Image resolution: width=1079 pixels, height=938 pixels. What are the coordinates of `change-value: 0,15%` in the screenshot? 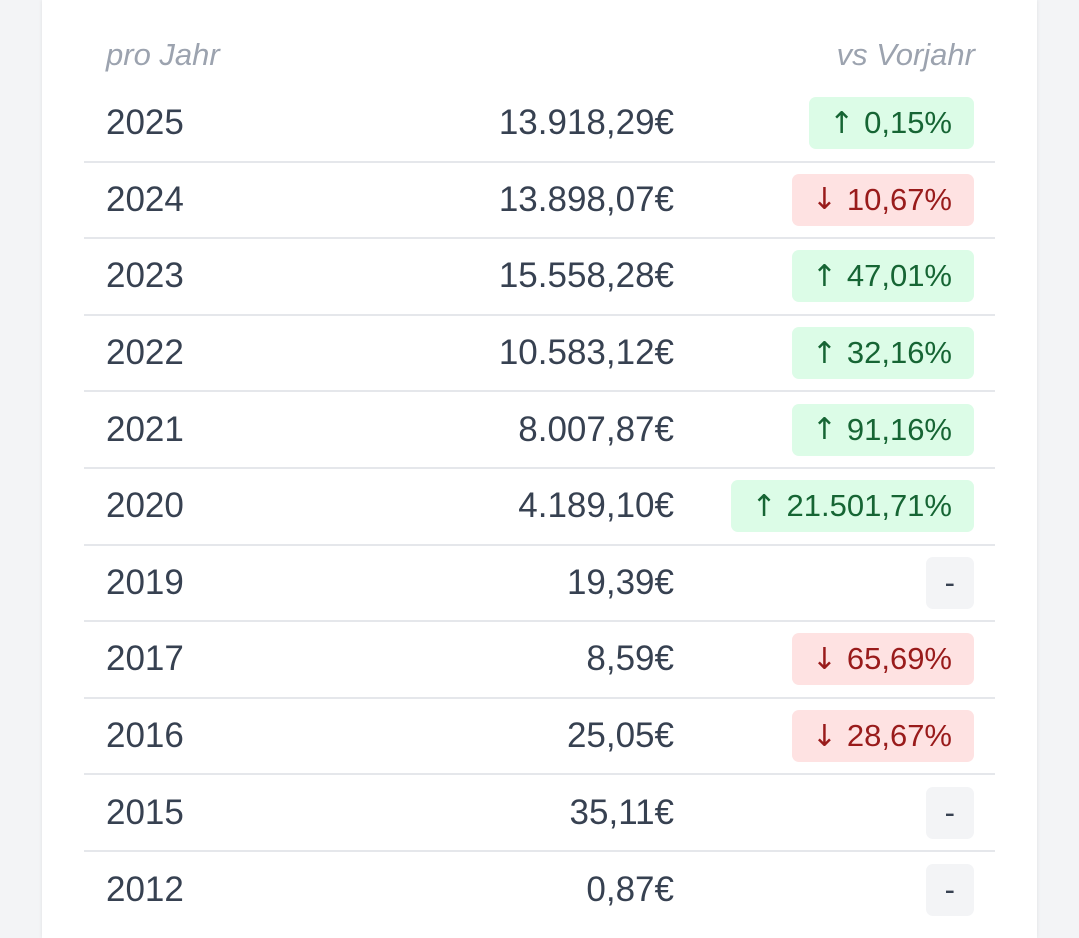 It's located at (908, 123).